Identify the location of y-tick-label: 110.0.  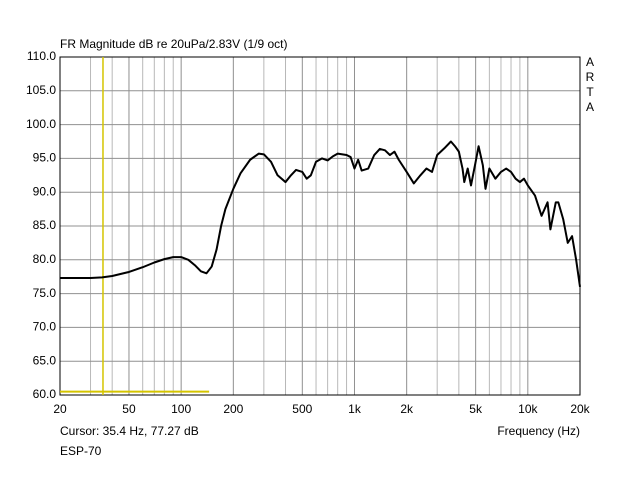
(41, 56).